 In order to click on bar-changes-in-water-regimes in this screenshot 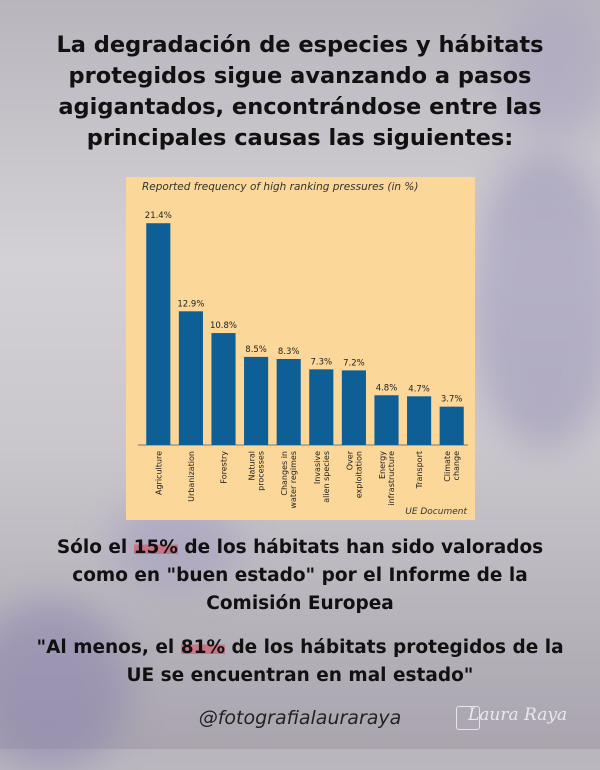, I will do `click(288, 401)`.